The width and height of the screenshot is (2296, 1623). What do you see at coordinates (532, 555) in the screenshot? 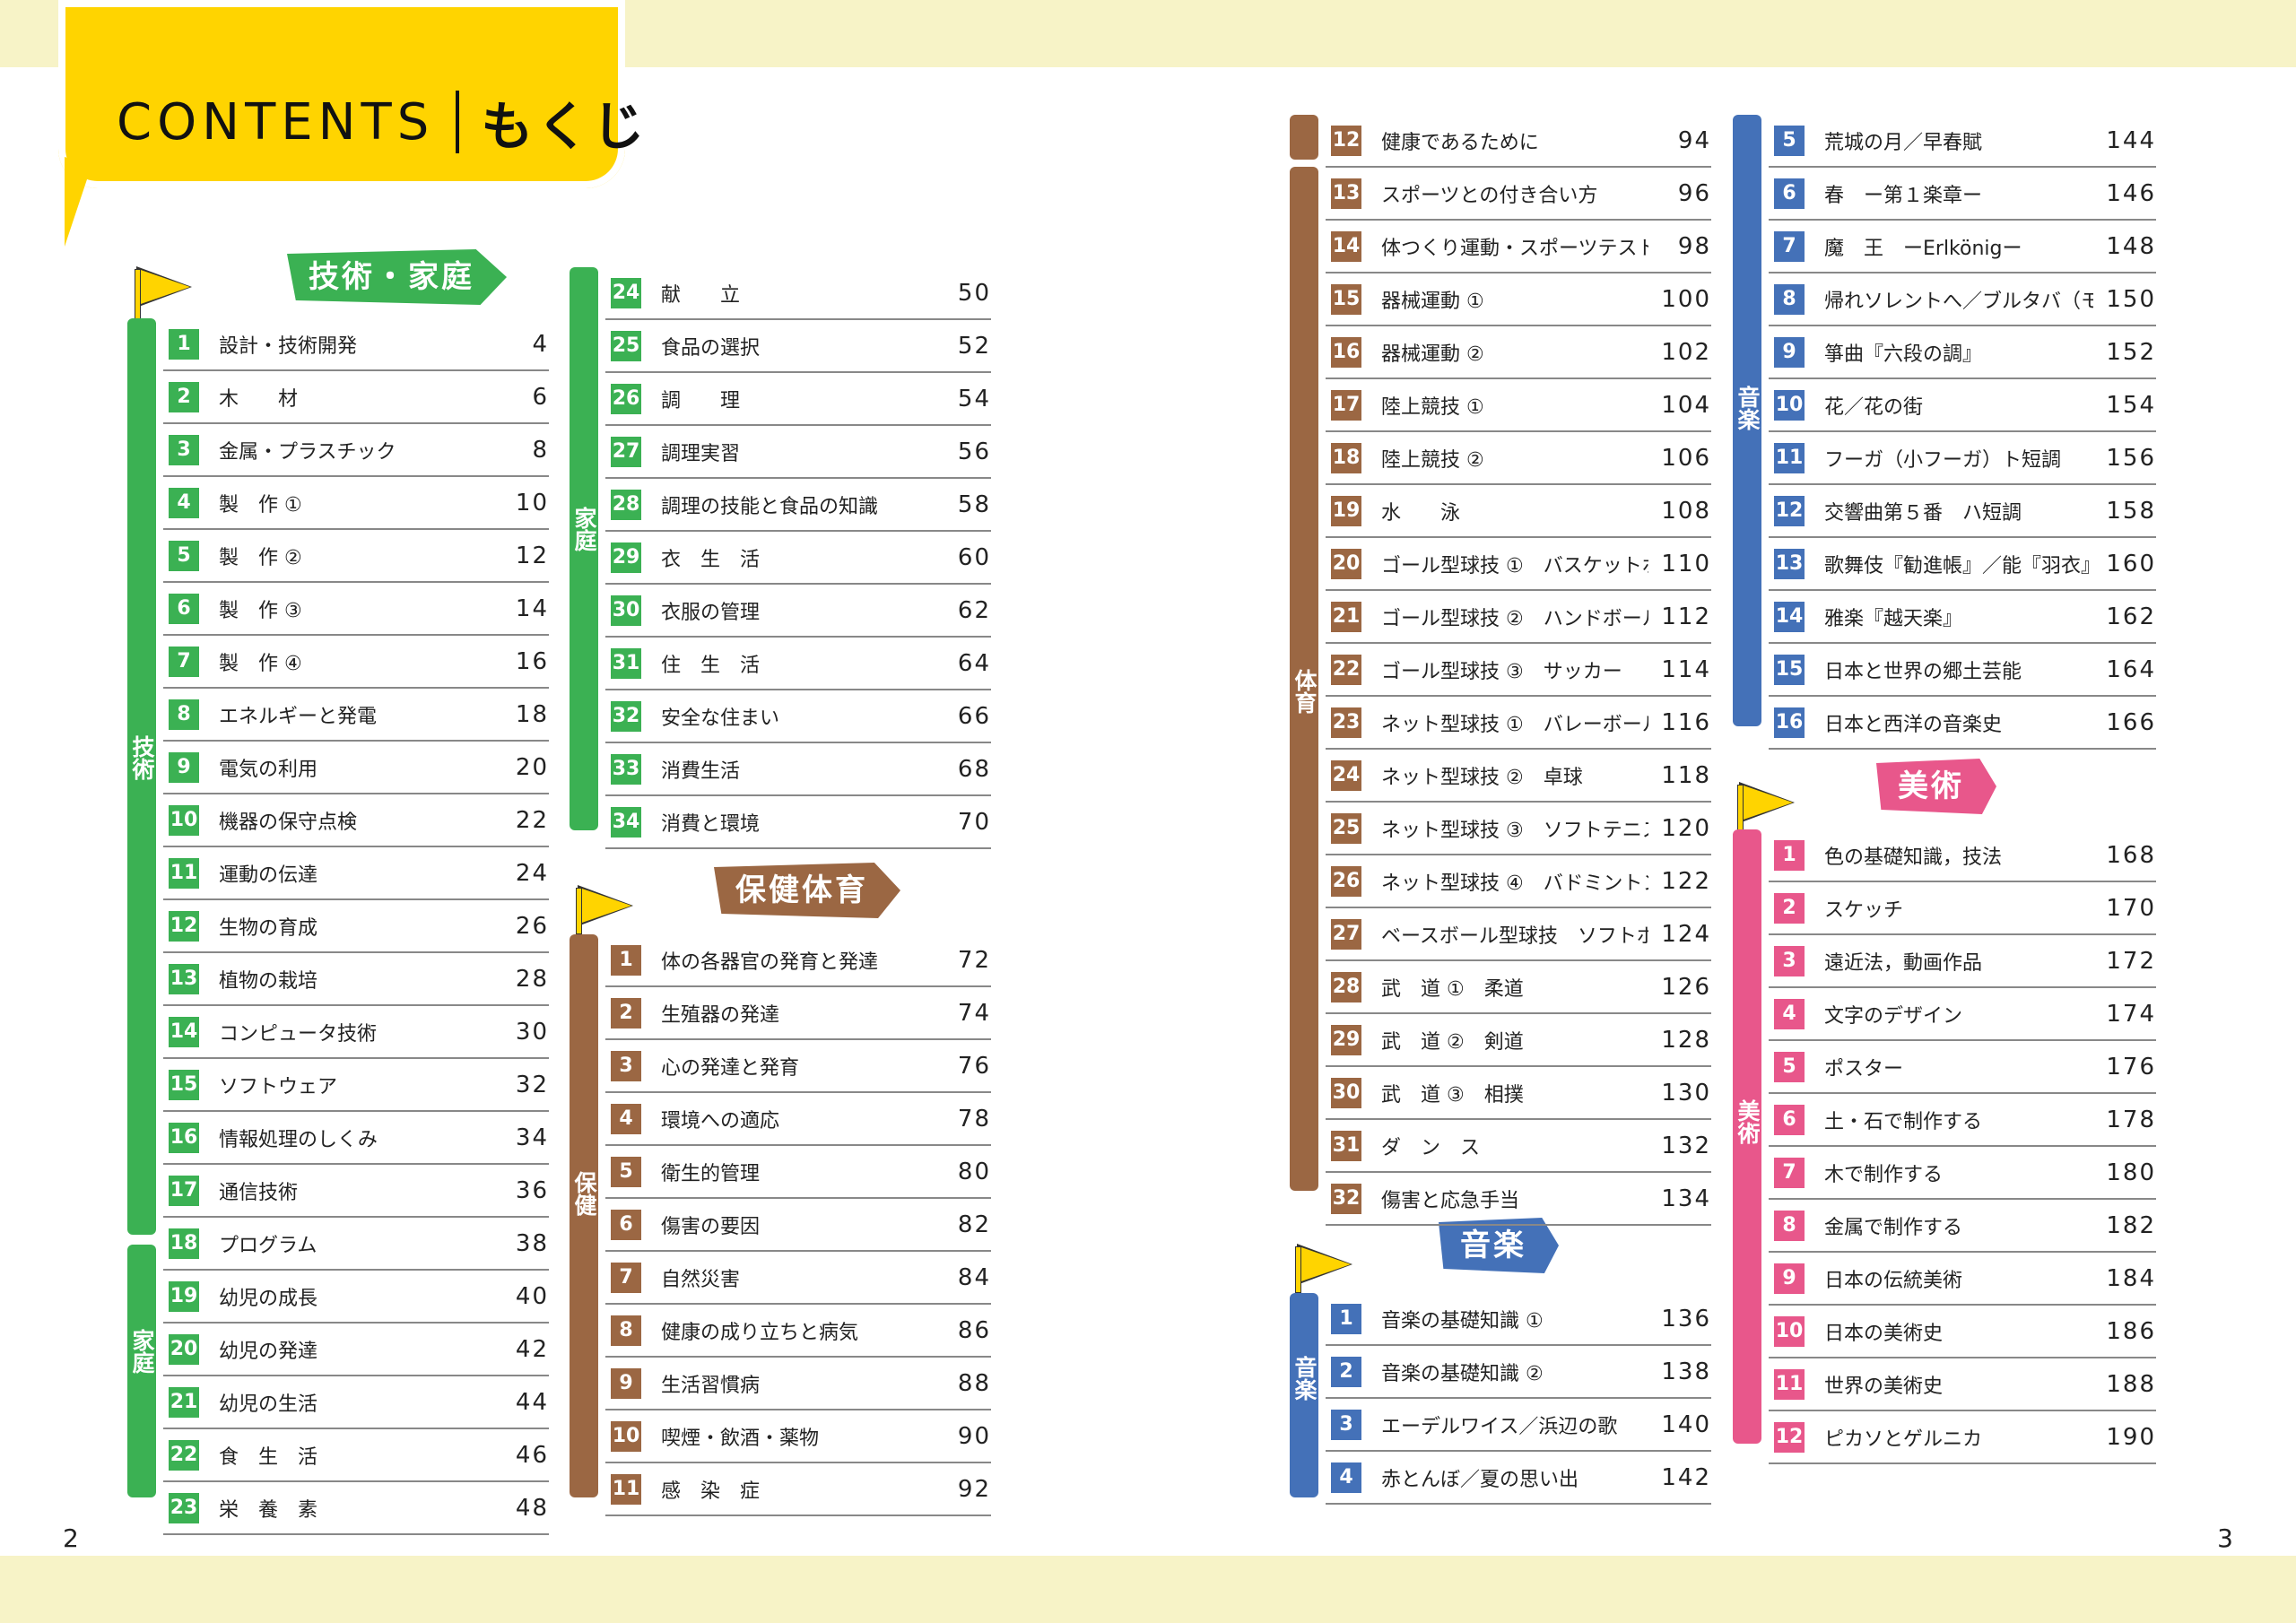
I see `entry-page-number: 12` at bounding box center [532, 555].